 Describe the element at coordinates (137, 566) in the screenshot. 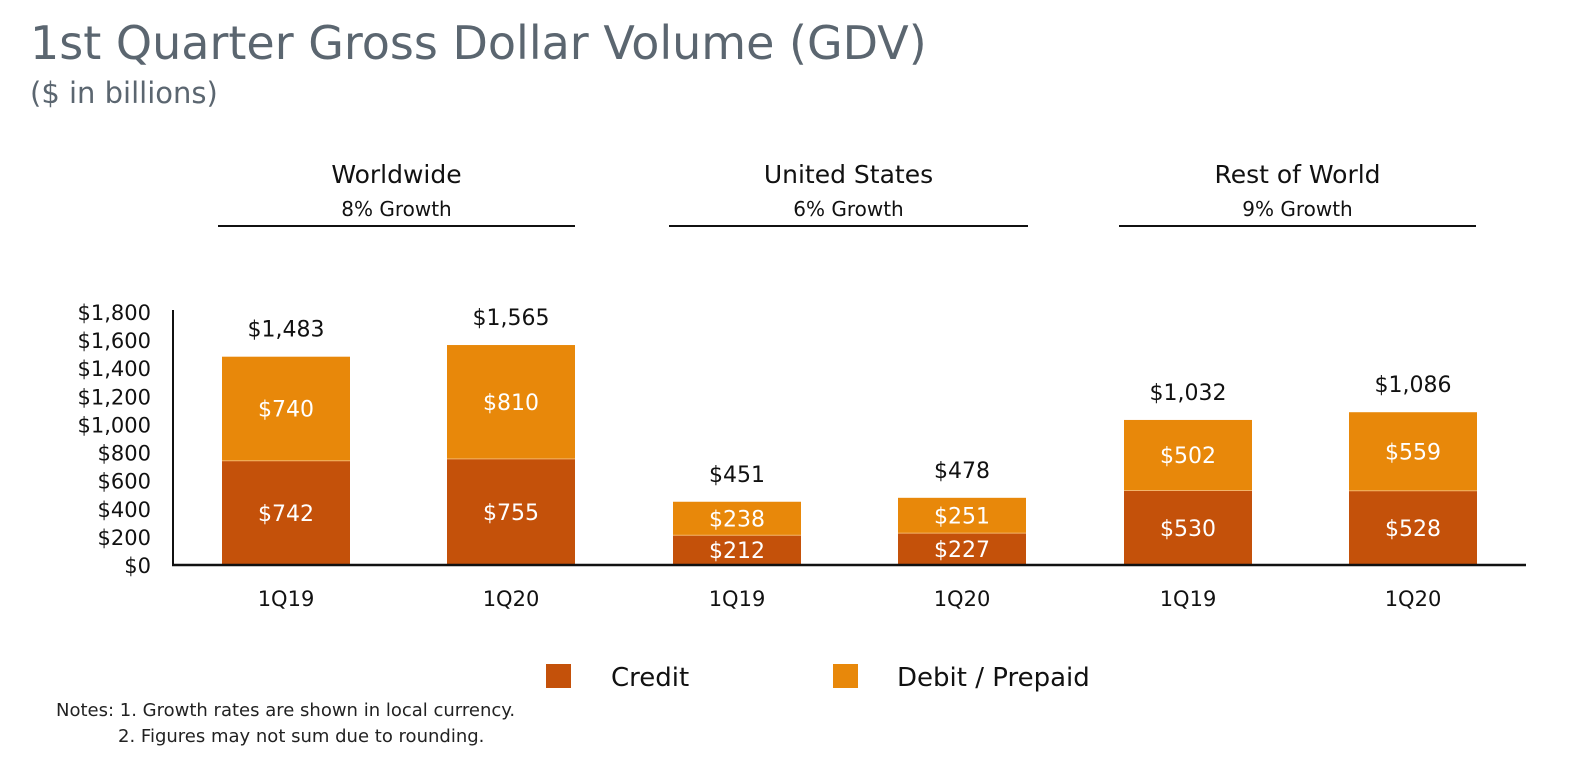

I see `y-tick-label: $0` at that location.